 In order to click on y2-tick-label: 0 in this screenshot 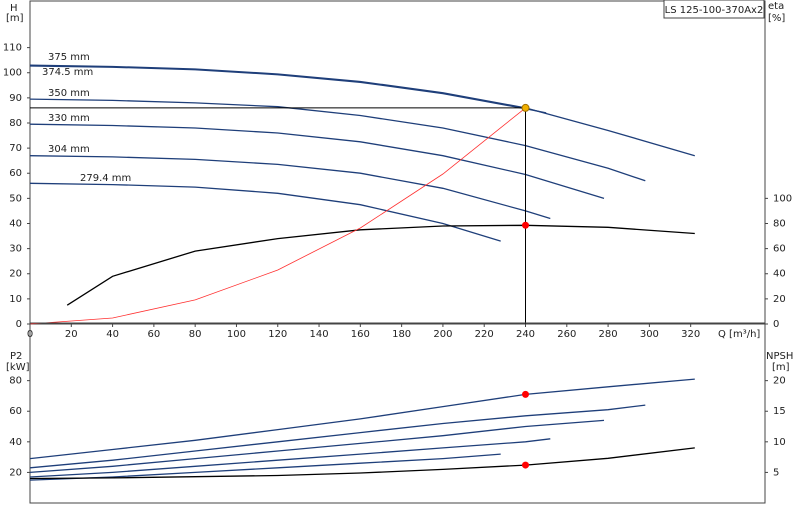, I will do `click(776, 324)`.